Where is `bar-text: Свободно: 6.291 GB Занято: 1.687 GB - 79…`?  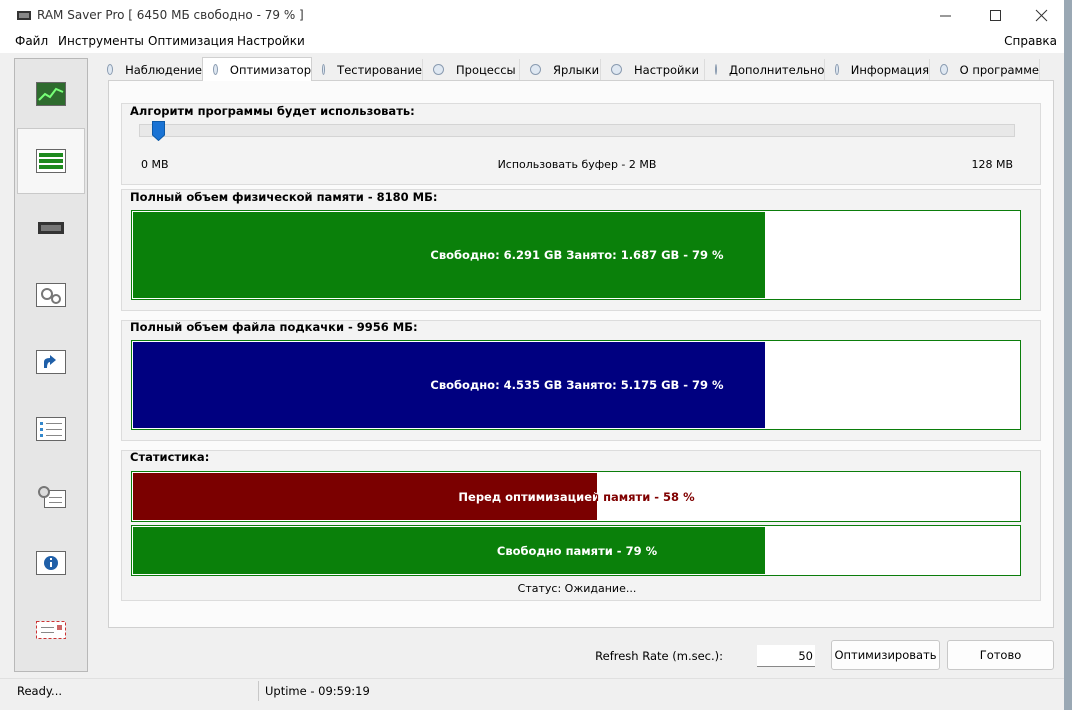 bar-text: Свободно: 6.291 GB Занято: 1.687 GB - 79… is located at coordinates (577, 255).